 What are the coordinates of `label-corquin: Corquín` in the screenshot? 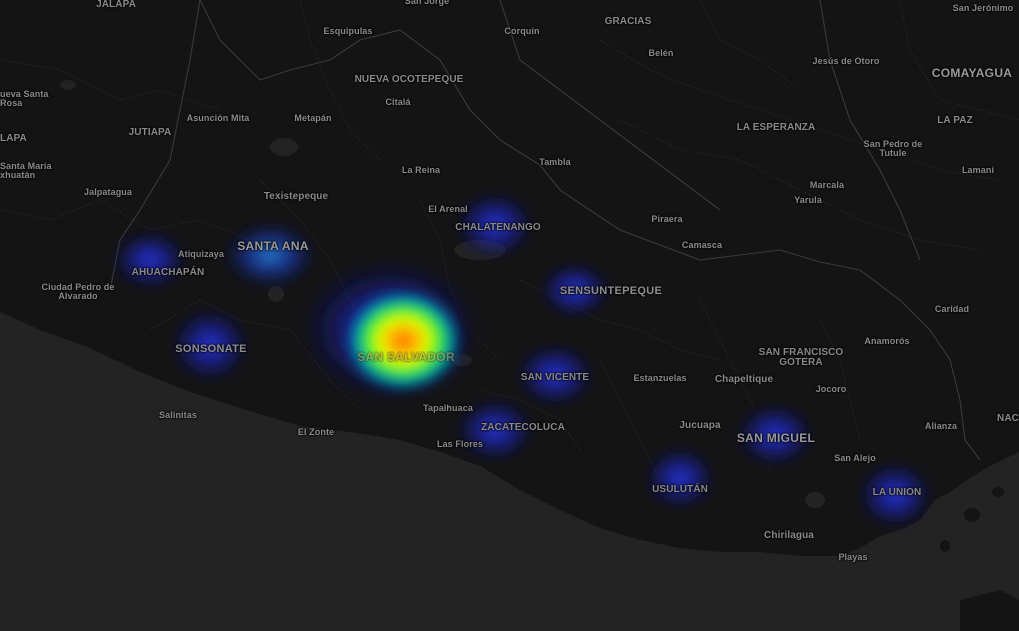 It's located at (522, 31).